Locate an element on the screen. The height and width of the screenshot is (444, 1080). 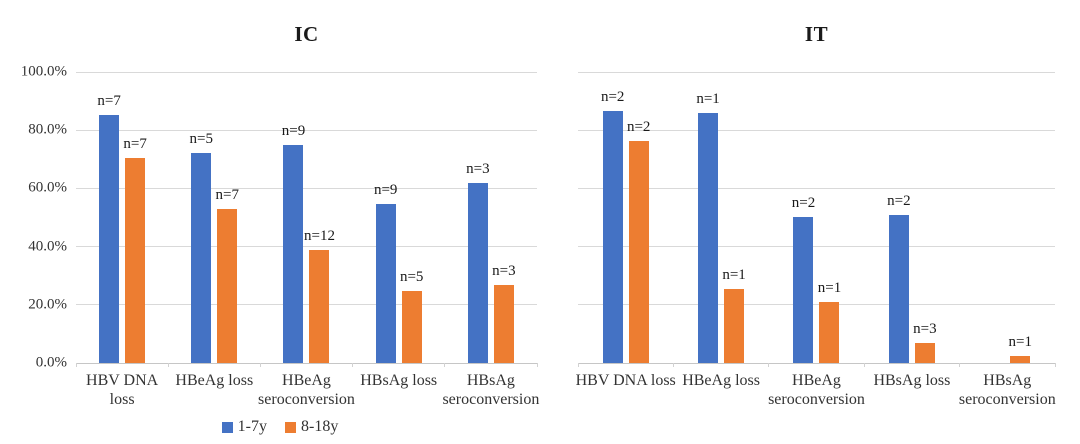
panel-title-ic: IC is located at coordinates (306, 34).